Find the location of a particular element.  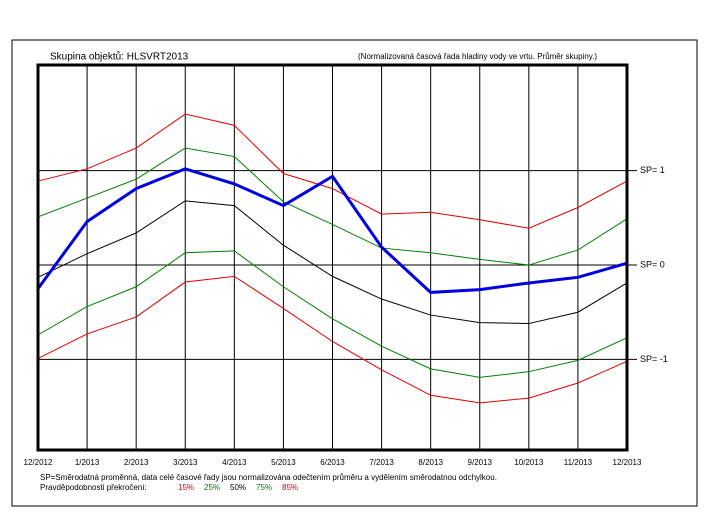

x-tick-label: 12/2013 is located at coordinates (627, 462).